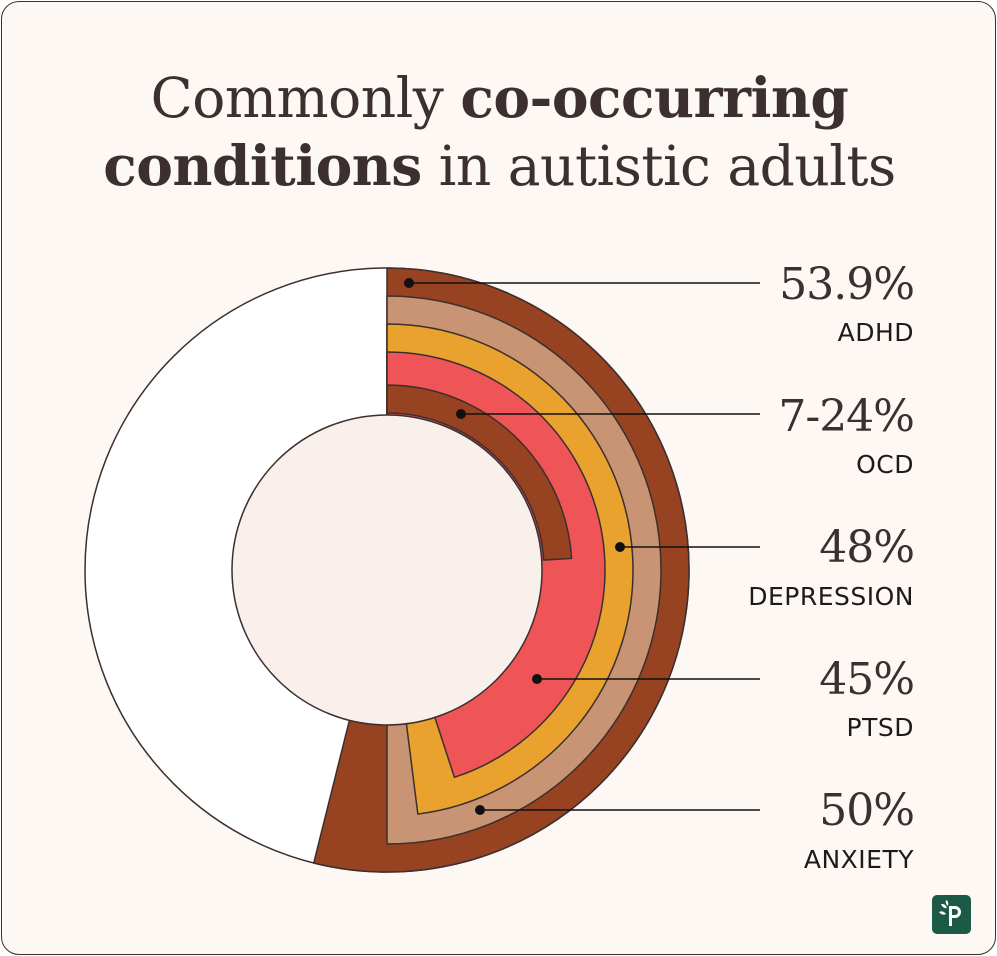 The height and width of the screenshot is (956, 997). What do you see at coordinates (409, 283) in the screenshot?
I see `leader-dot-adhd` at bounding box center [409, 283].